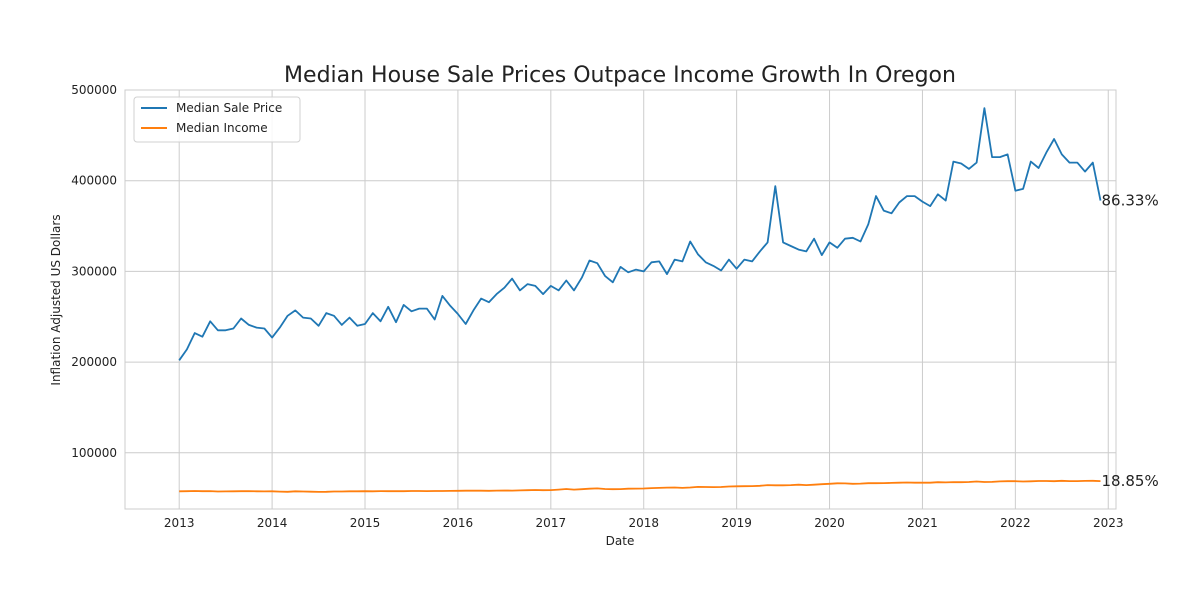  Describe the element at coordinates (56, 299) in the screenshot. I see `y-axis-label: Inflation Adjusted US Dollars` at that location.